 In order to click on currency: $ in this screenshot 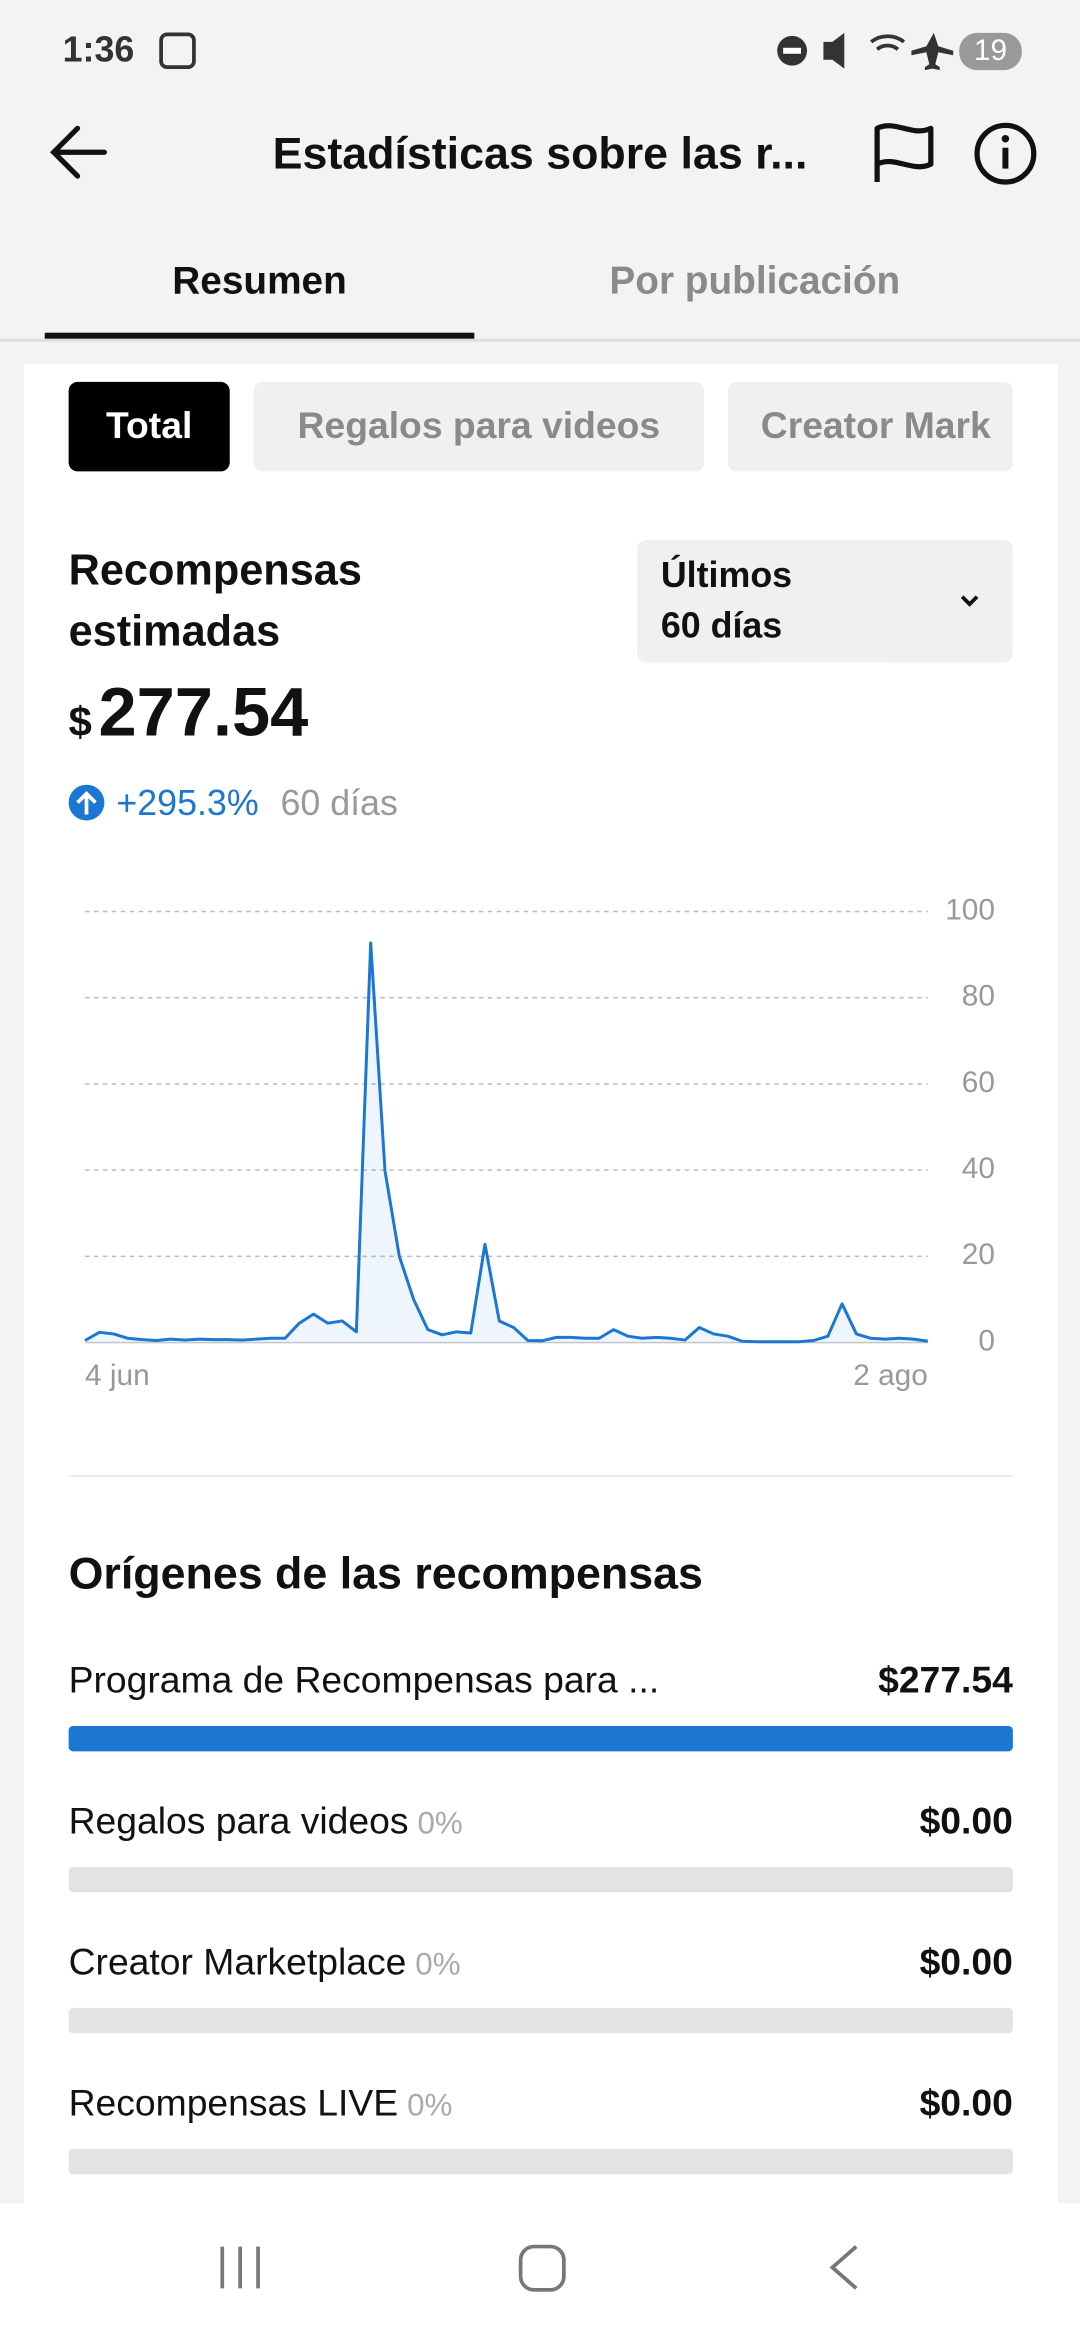, I will do `click(80, 721)`.